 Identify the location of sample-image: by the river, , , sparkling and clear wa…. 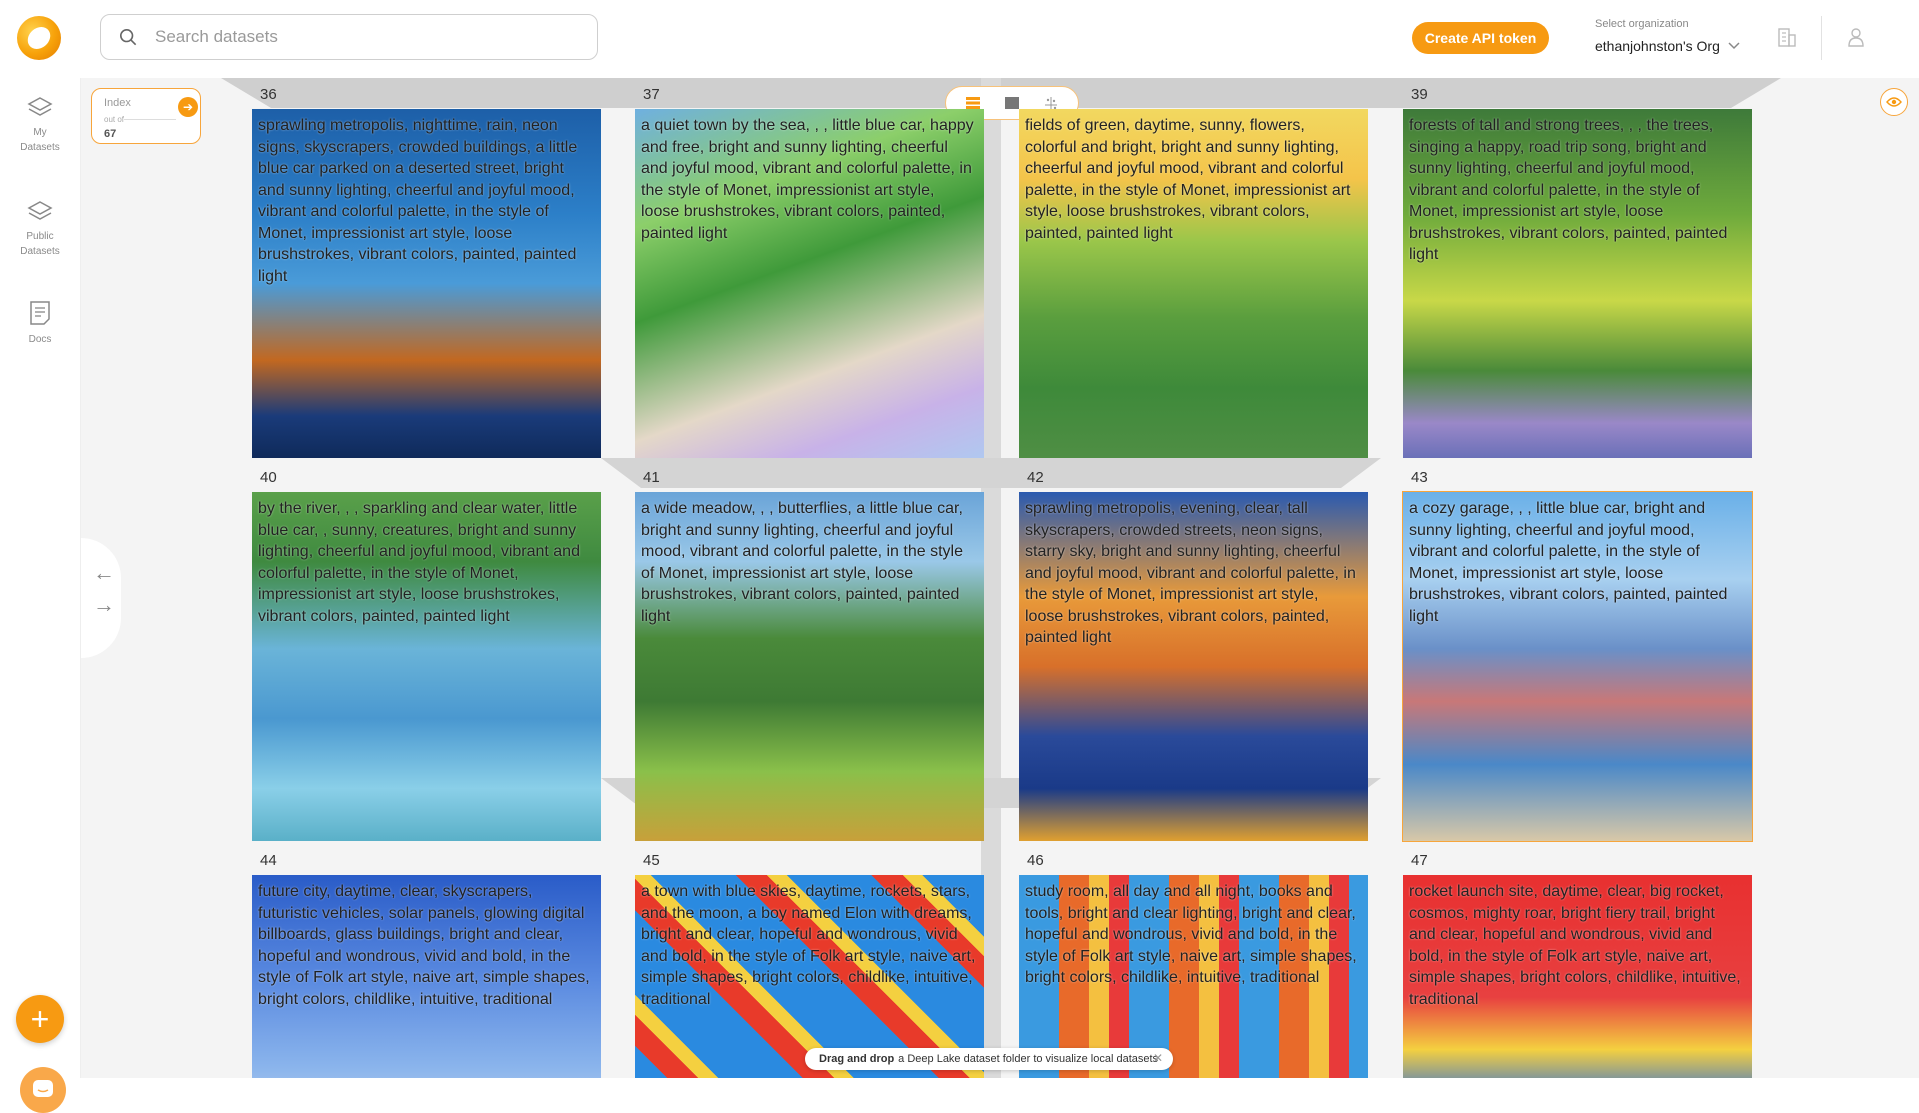
(426, 666).